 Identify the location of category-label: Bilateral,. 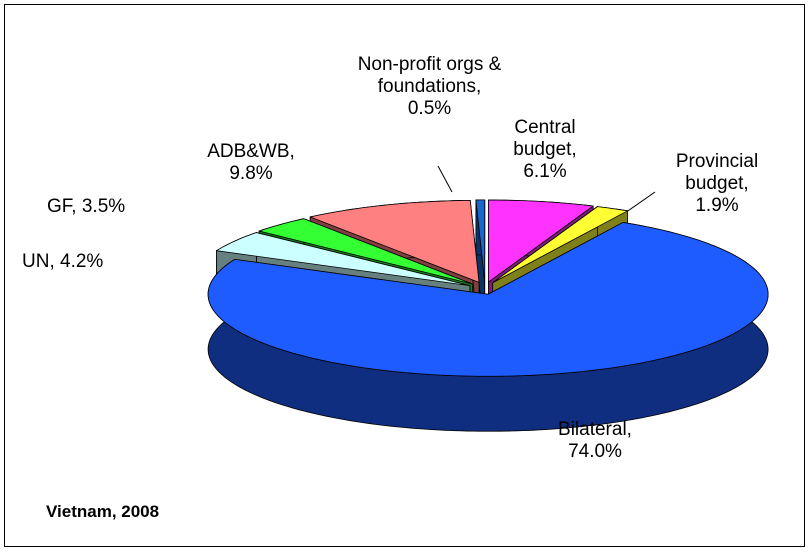
(595, 429).